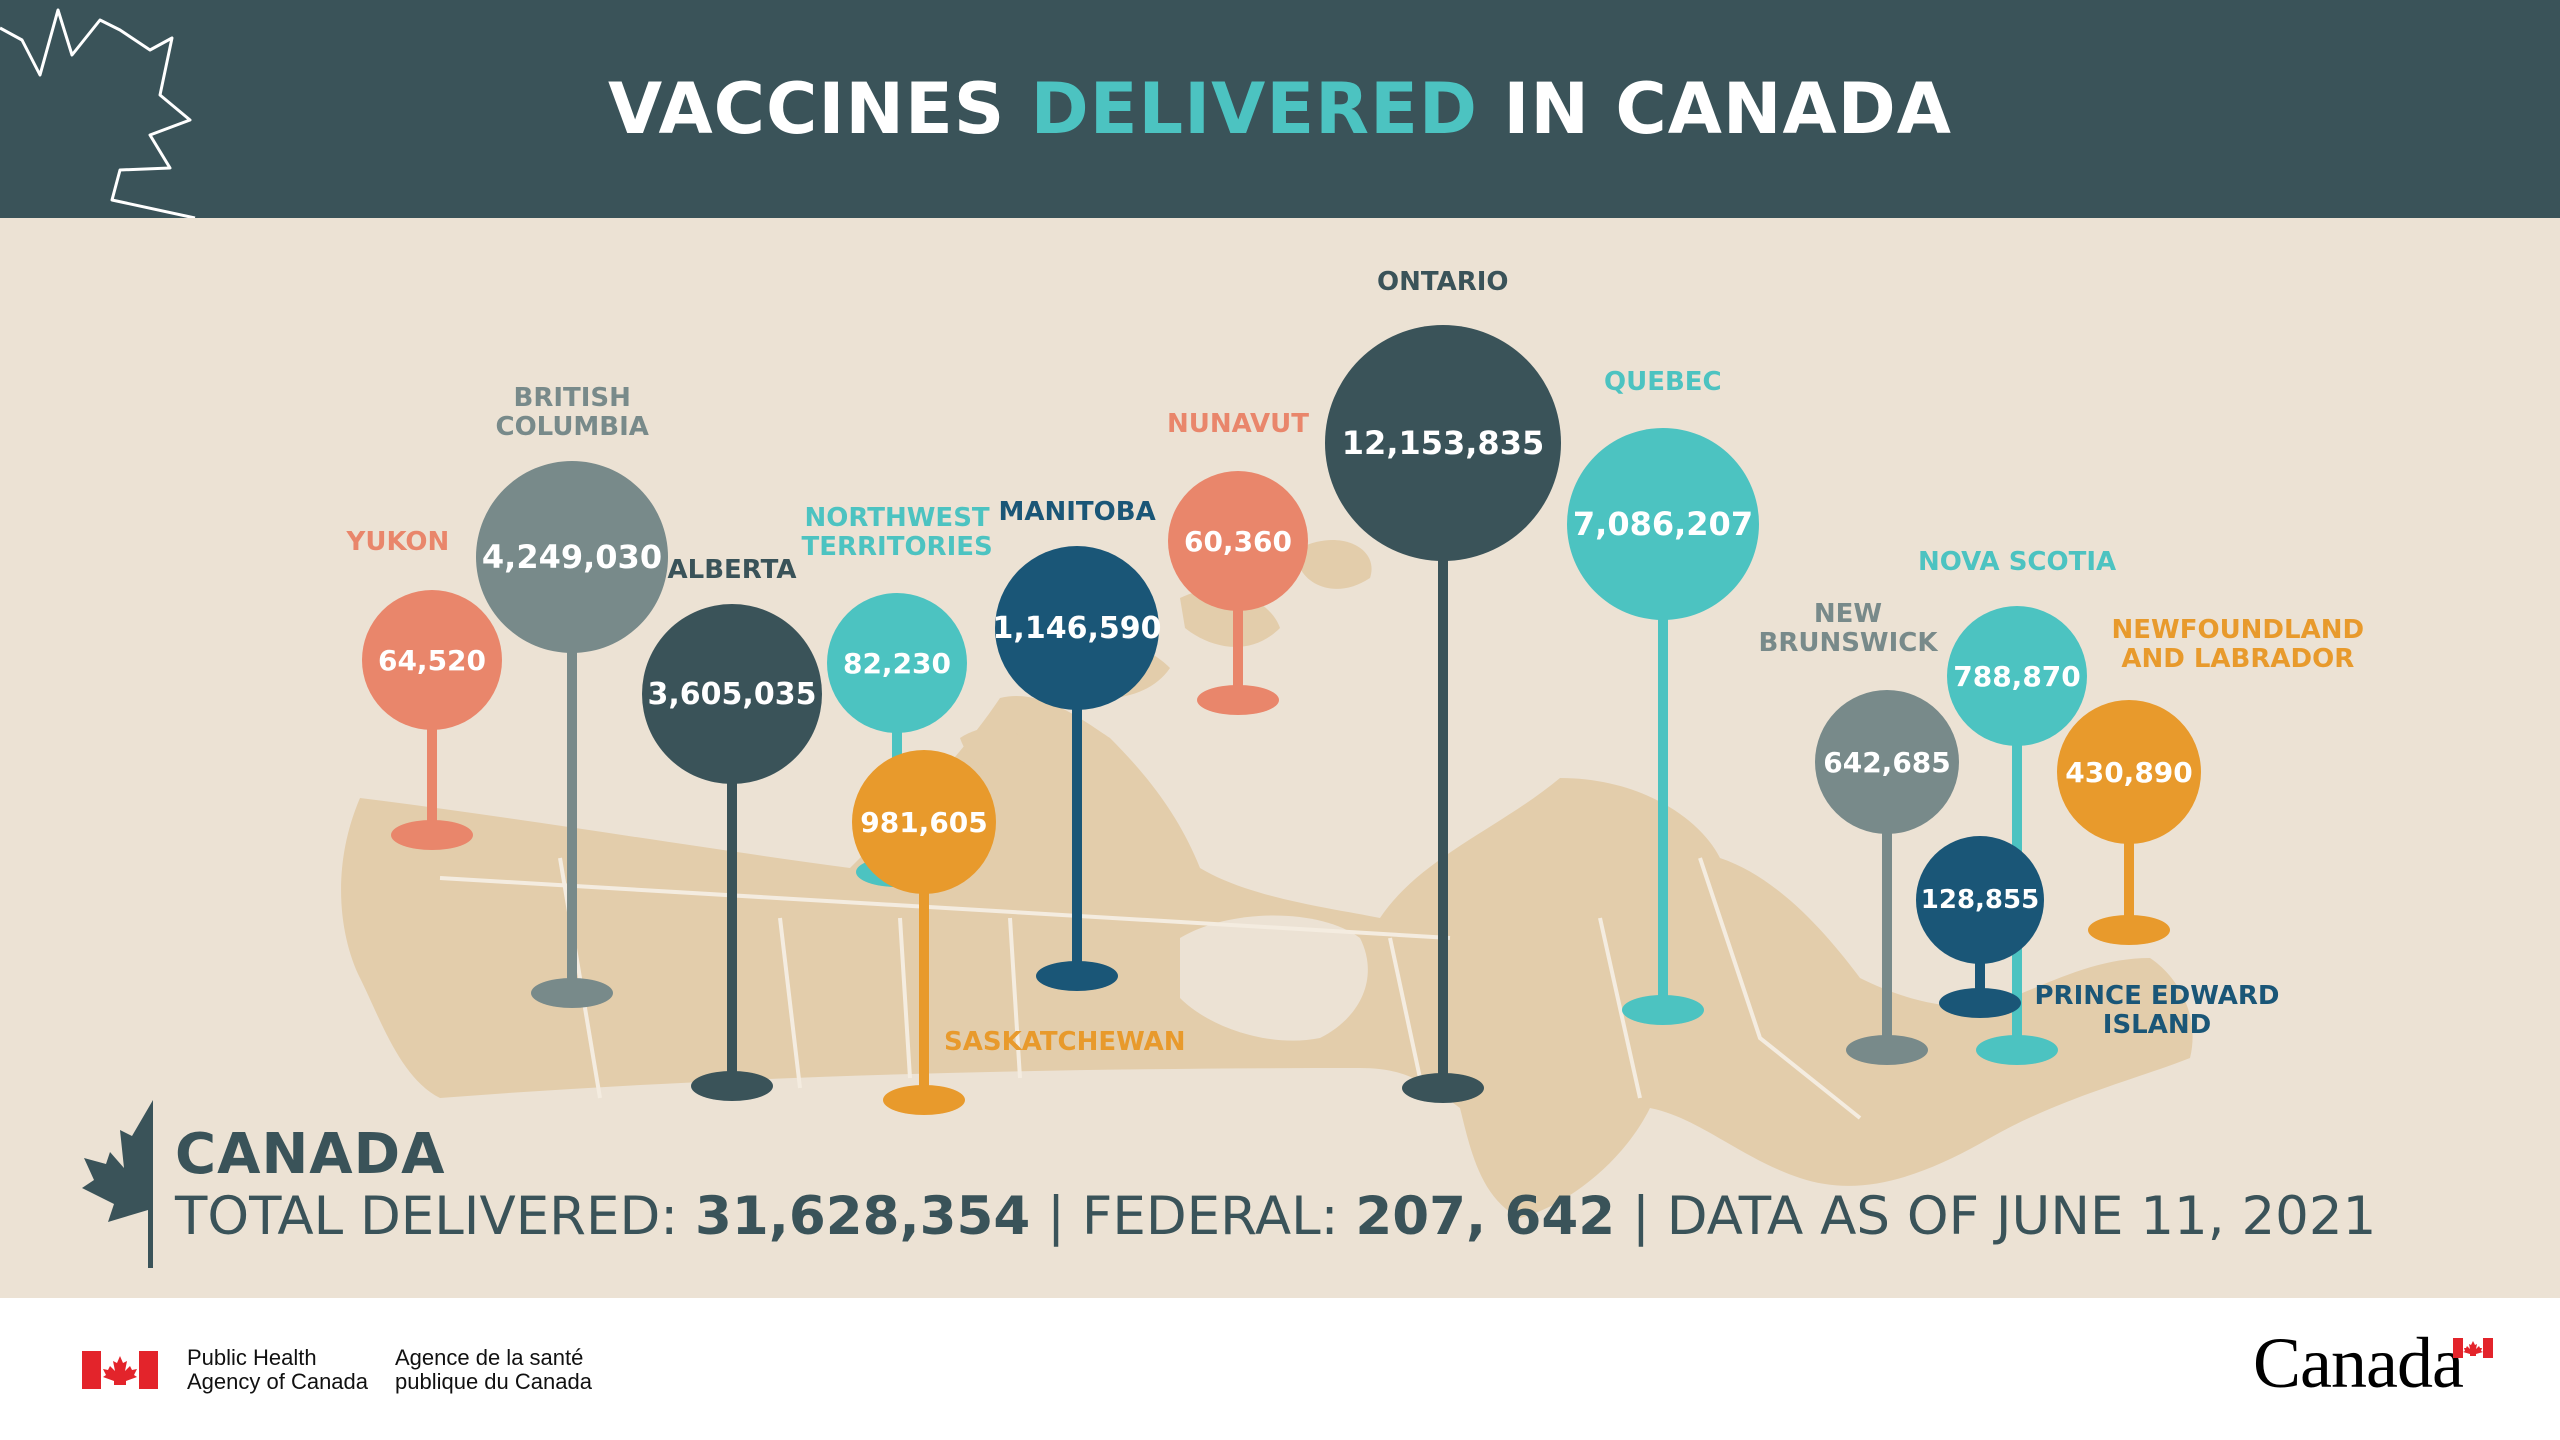  I want to click on pin-value-quebec: 7,086,207, so click(1663, 524).